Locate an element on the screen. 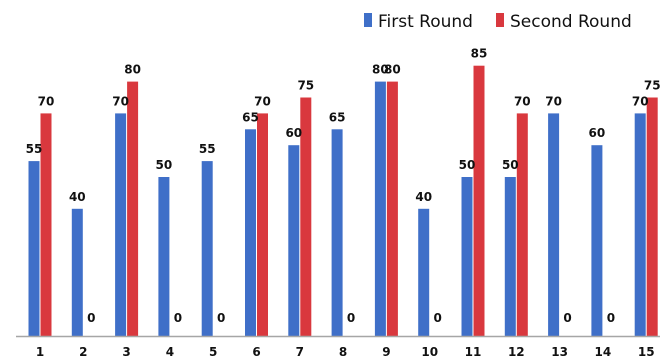  value-label-second-round-10: 0 is located at coordinates (438, 318).